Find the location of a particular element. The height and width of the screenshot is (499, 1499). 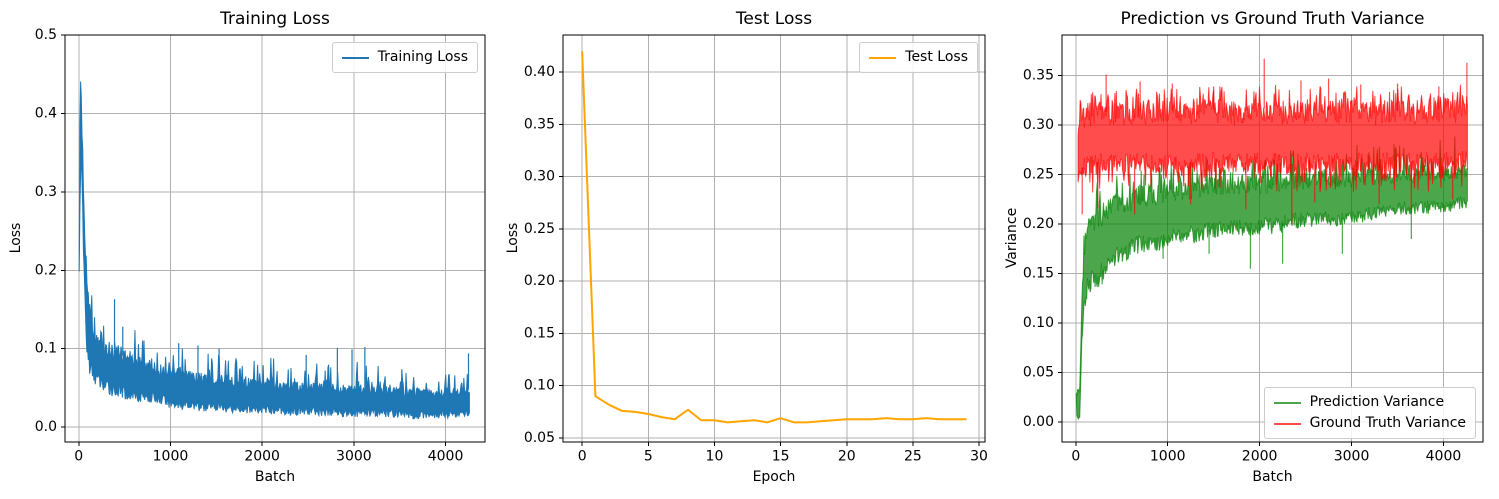

test-loss-legend: Test Loss is located at coordinates (918, 57).